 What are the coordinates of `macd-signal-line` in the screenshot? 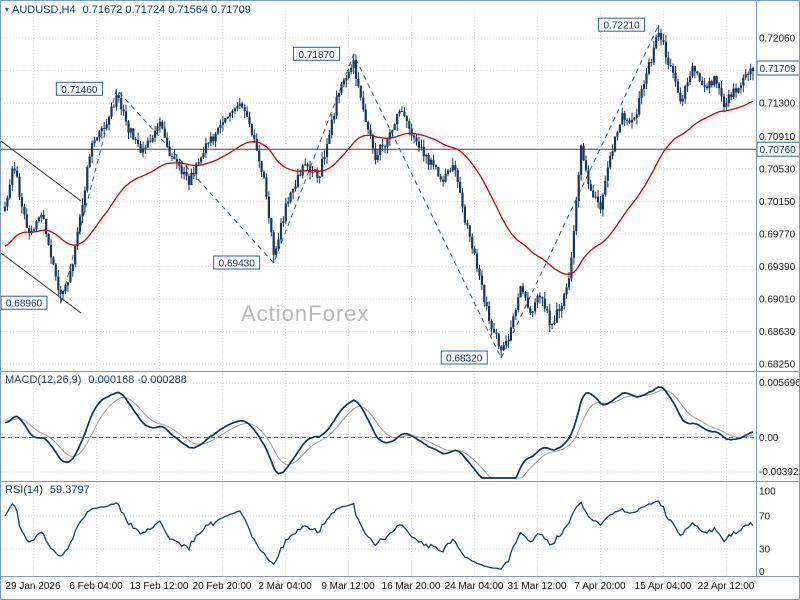 It's located at (379, 434).